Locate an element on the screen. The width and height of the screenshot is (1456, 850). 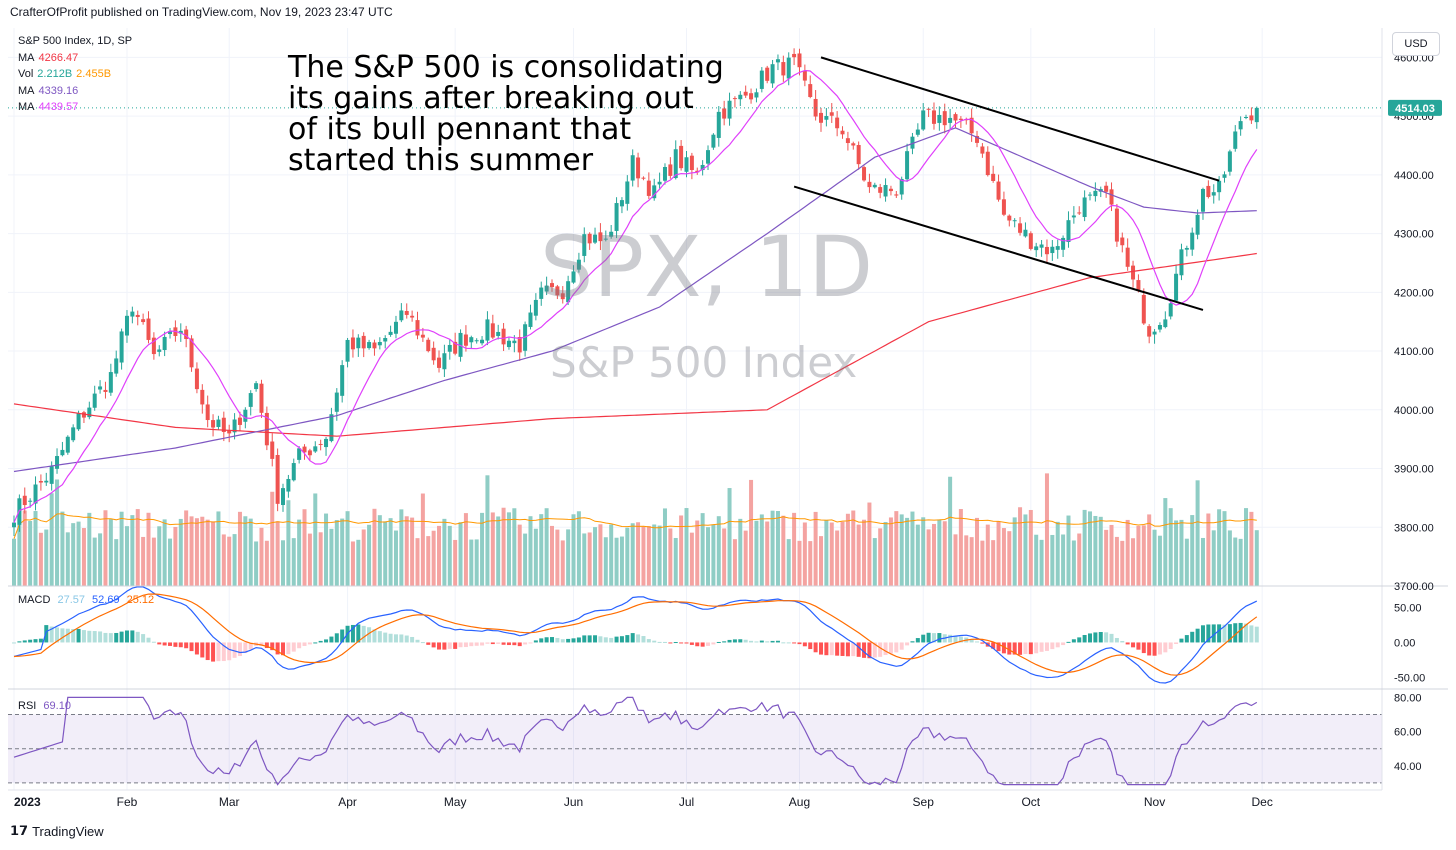
legend-ma2: MA 4339.16 is located at coordinates (75, 91).